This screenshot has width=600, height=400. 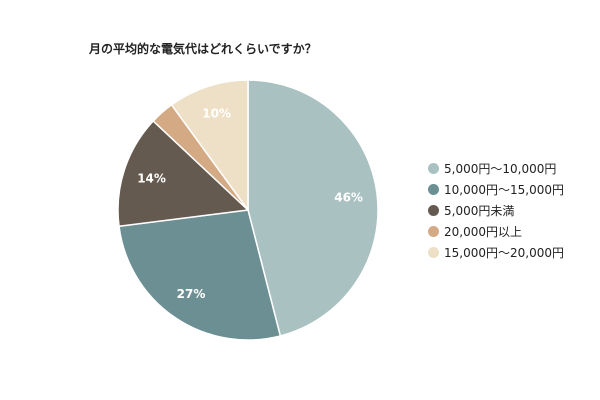 I want to click on slice-value-label-4: 10%, so click(x=216, y=114).